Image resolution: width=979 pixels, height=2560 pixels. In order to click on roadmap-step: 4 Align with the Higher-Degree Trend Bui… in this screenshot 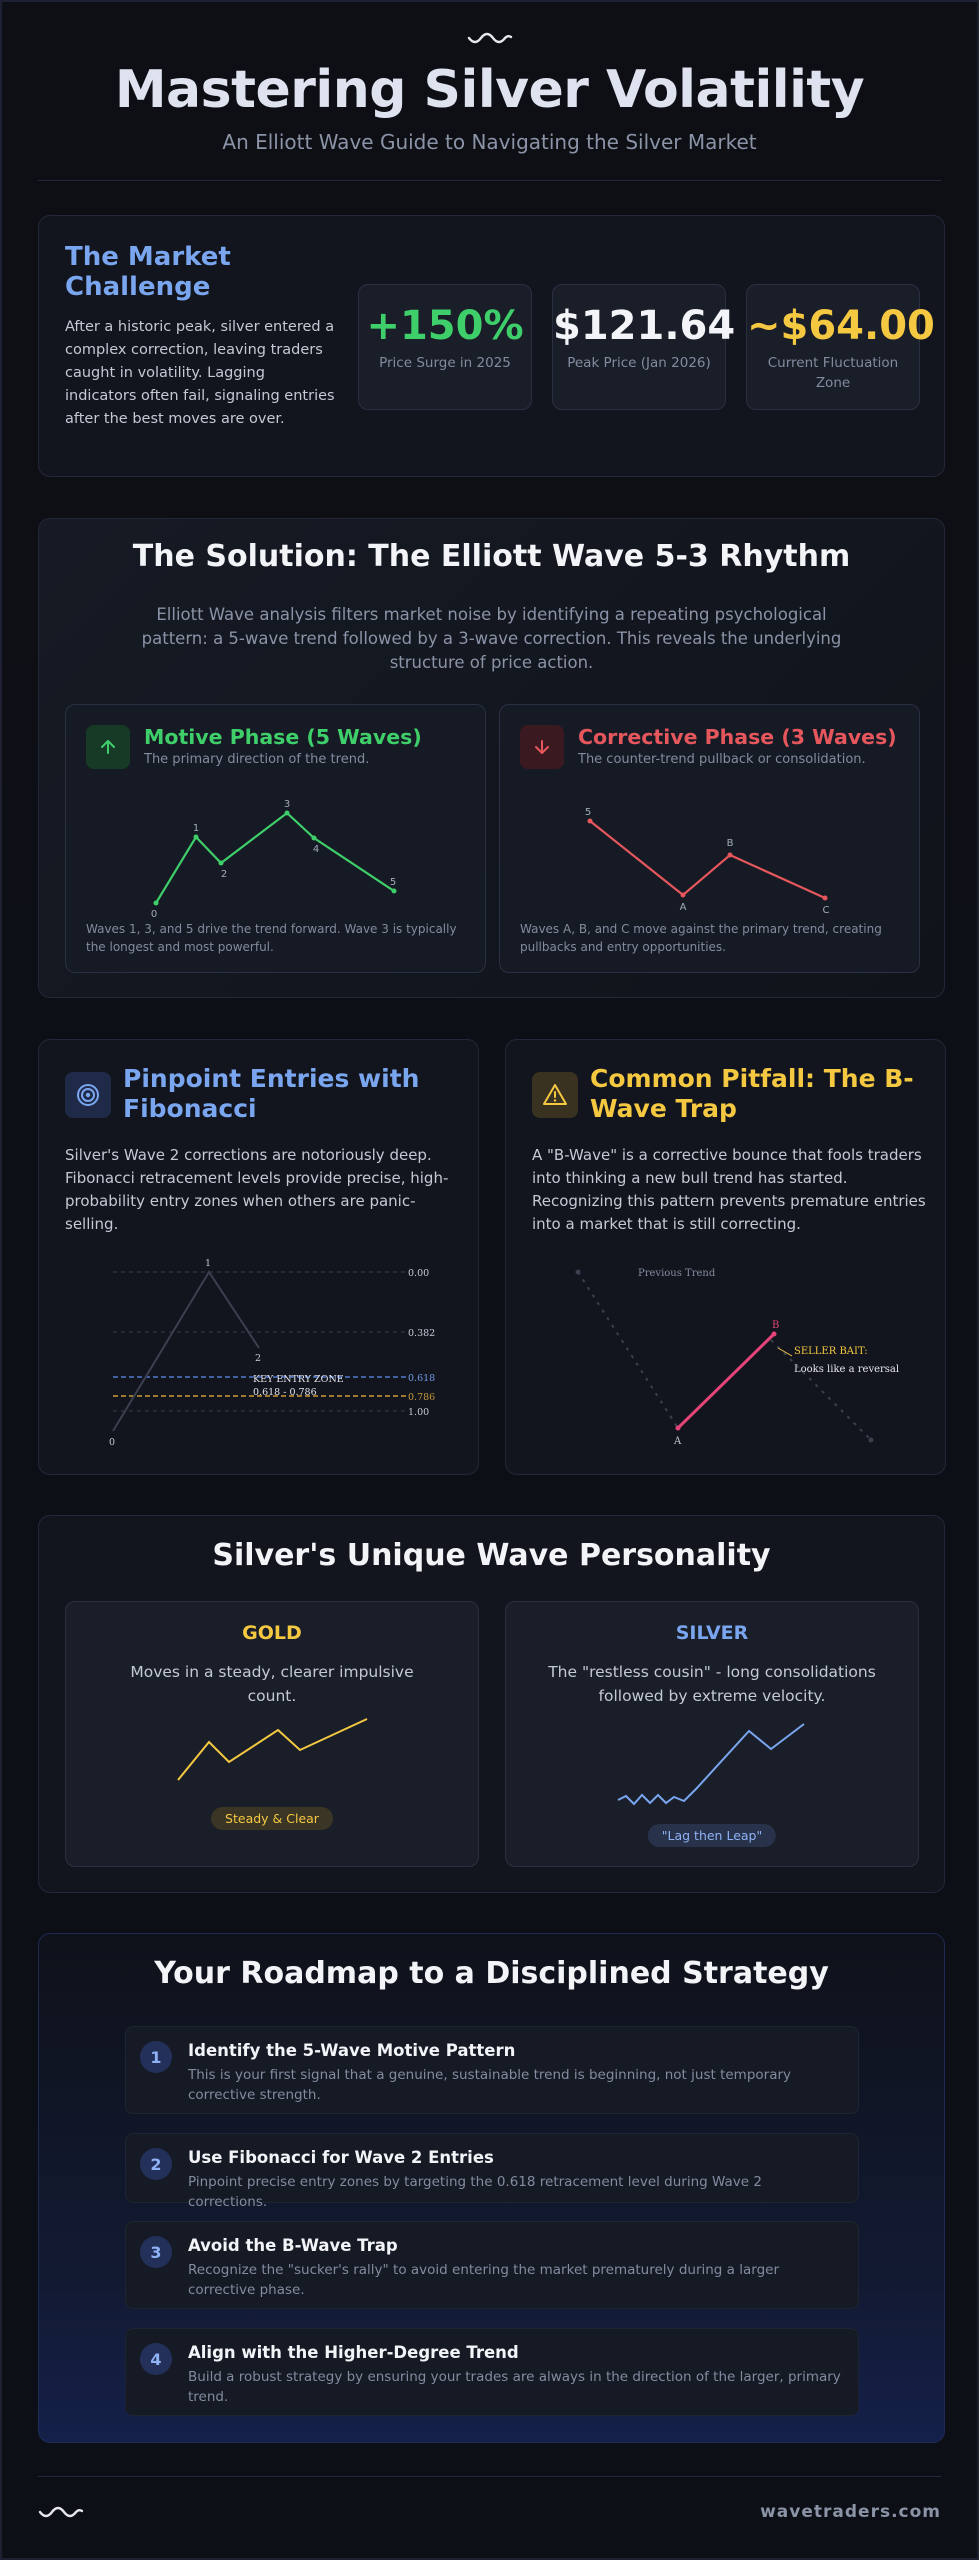, I will do `click(492, 2372)`.